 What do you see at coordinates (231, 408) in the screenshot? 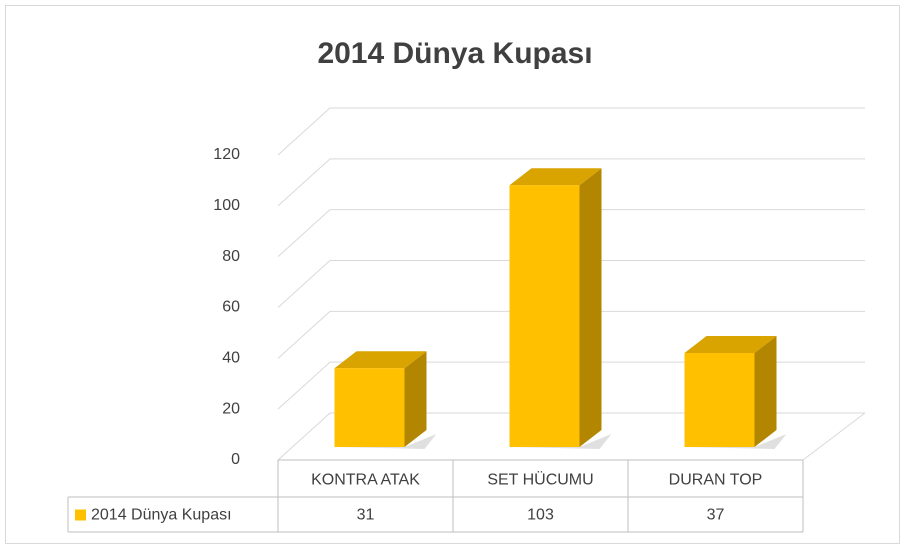
I see `y-tick-label: 20` at bounding box center [231, 408].